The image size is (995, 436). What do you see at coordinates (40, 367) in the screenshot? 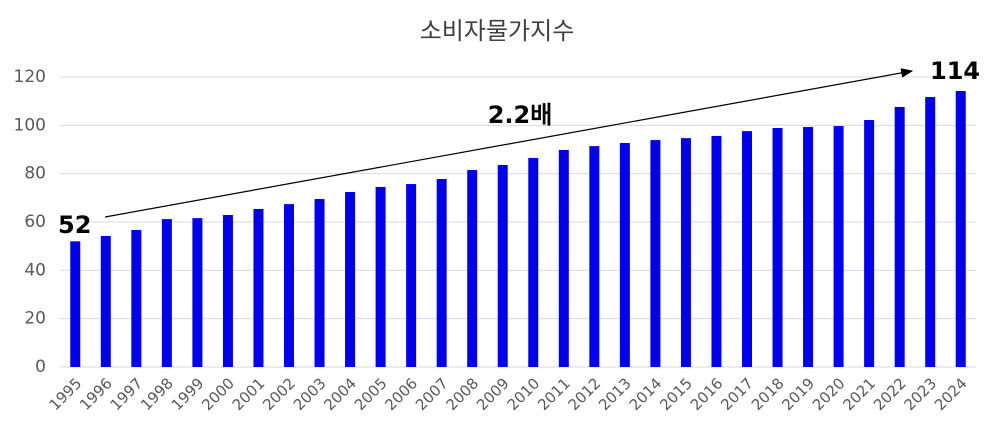
I see `y-tick-label: 0` at bounding box center [40, 367].